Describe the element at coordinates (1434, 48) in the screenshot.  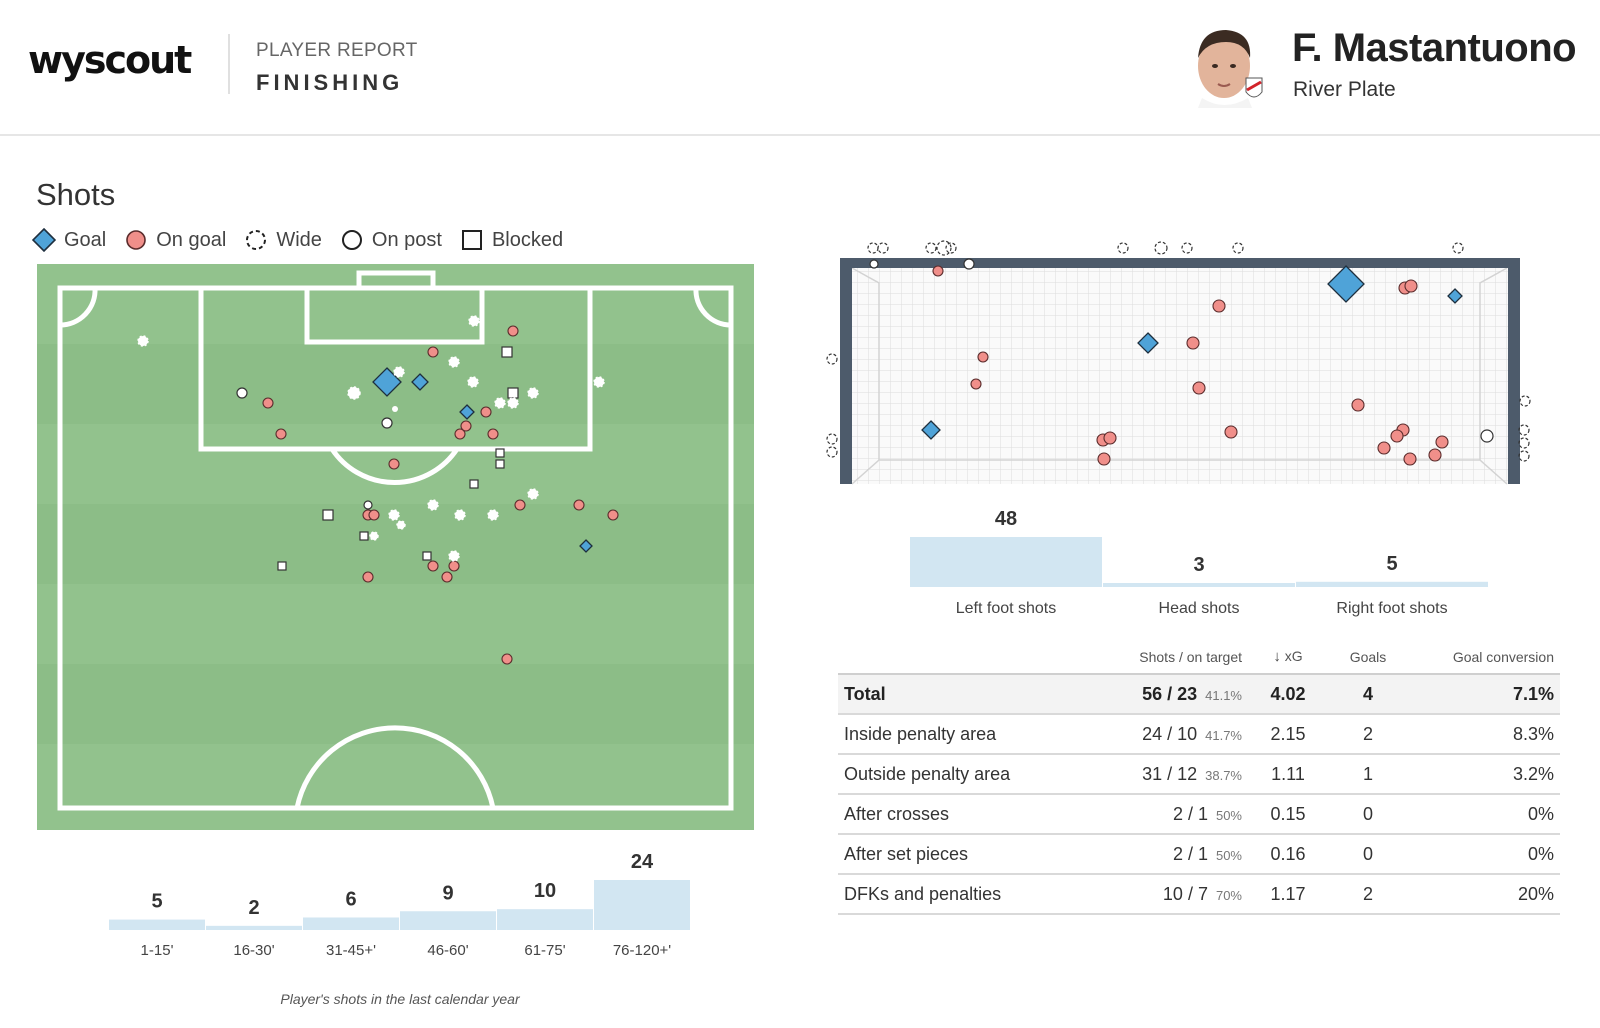
I see `player-name: F. Mastantuono` at that location.